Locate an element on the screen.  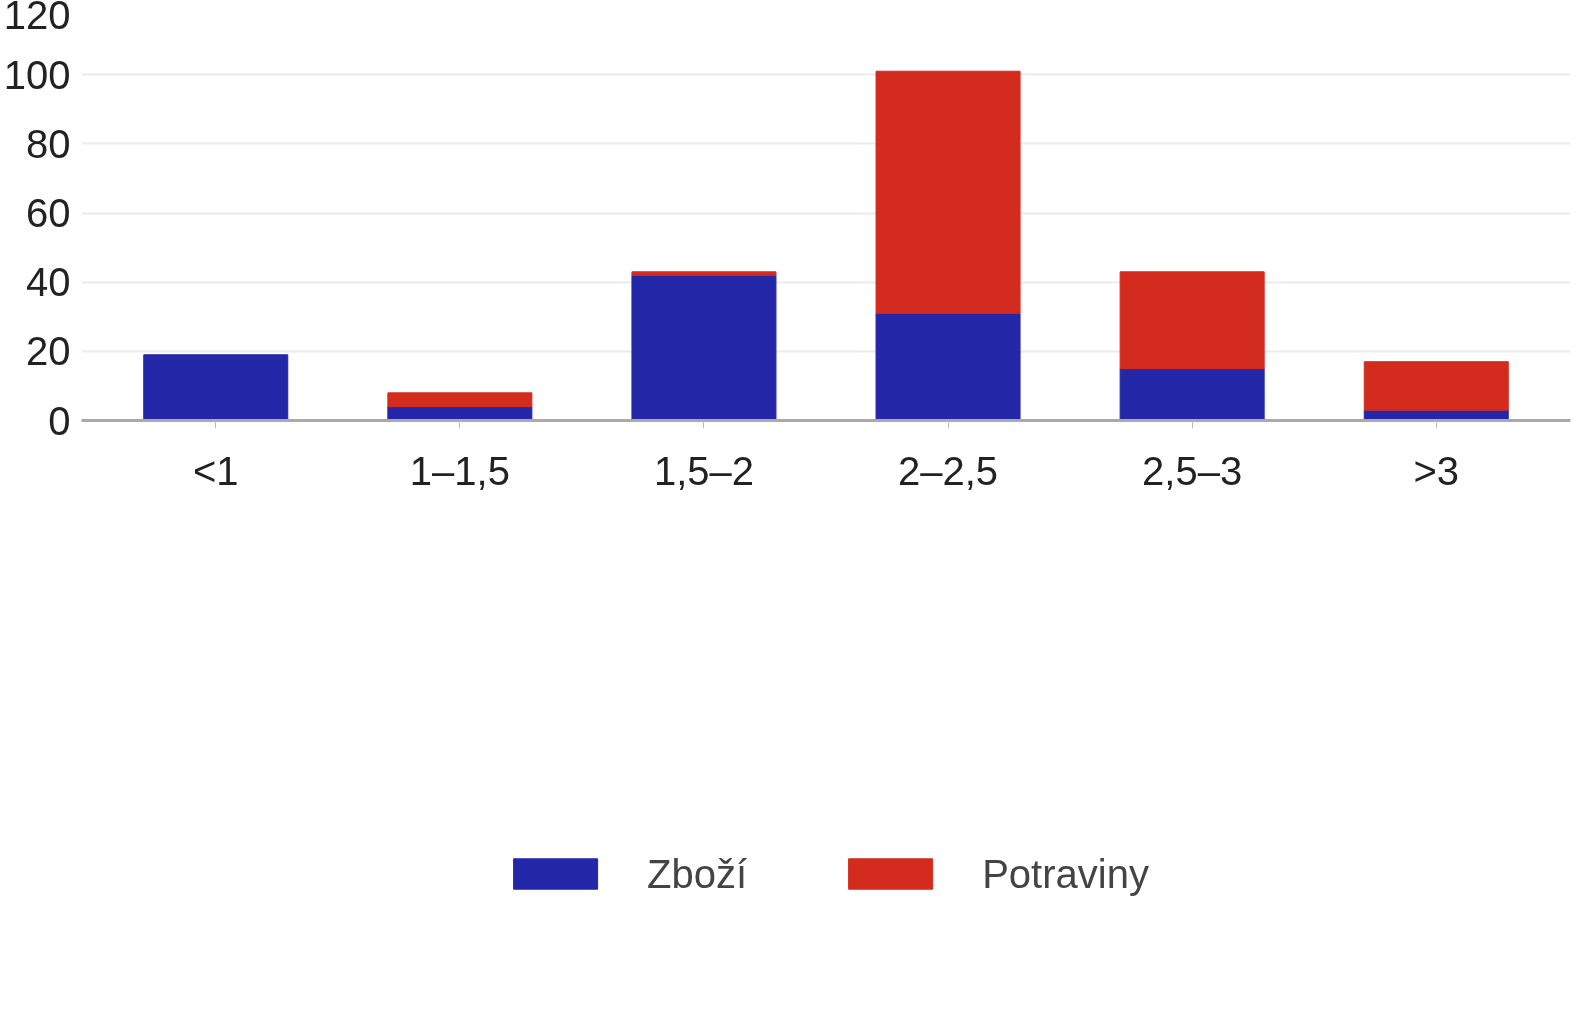
x-tick-label: 2,5–3 is located at coordinates (1192, 470).